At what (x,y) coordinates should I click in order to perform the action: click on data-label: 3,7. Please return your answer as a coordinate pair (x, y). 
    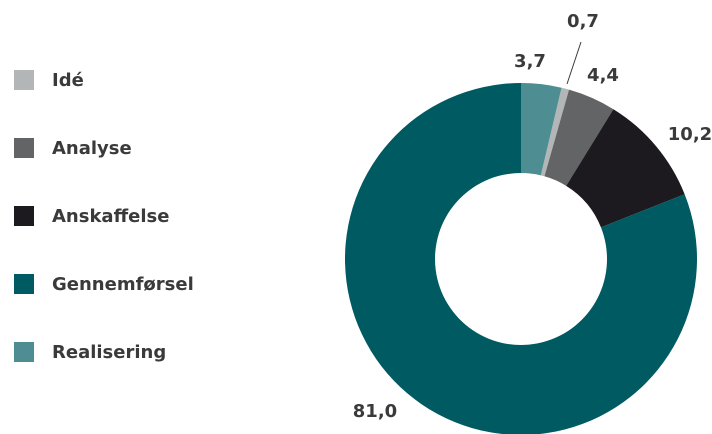
    Looking at the image, I should click on (530, 61).